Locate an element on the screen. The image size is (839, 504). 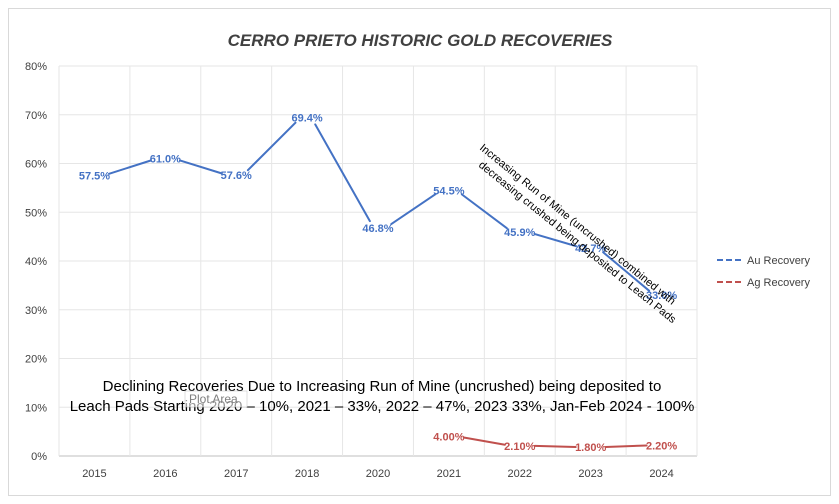
legend-au-recovery-label: Au Recovery is located at coordinates (778, 261).